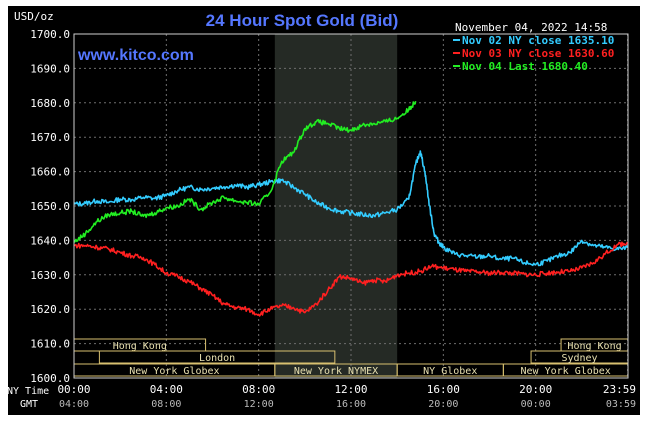  I want to click on y-tick-label: 1650.0, so click(50, 206).